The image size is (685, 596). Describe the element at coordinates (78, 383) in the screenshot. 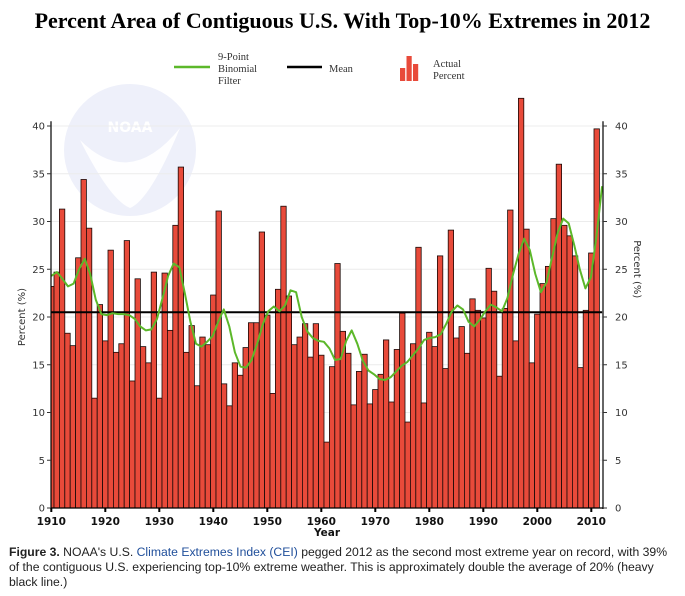

I see `bar-1915` at that location.